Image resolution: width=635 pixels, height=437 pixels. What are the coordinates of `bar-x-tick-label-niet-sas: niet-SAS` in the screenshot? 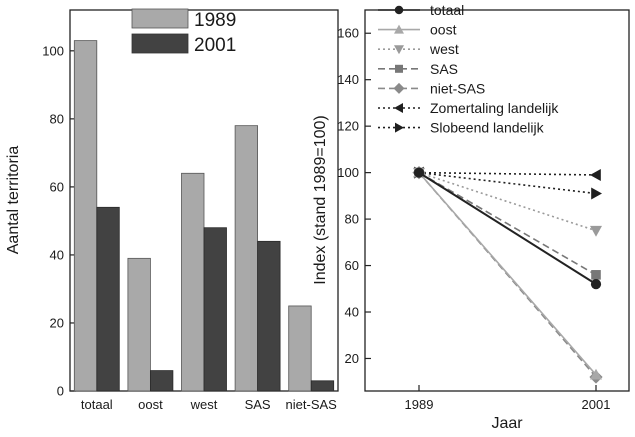 It's located at (312, 404).